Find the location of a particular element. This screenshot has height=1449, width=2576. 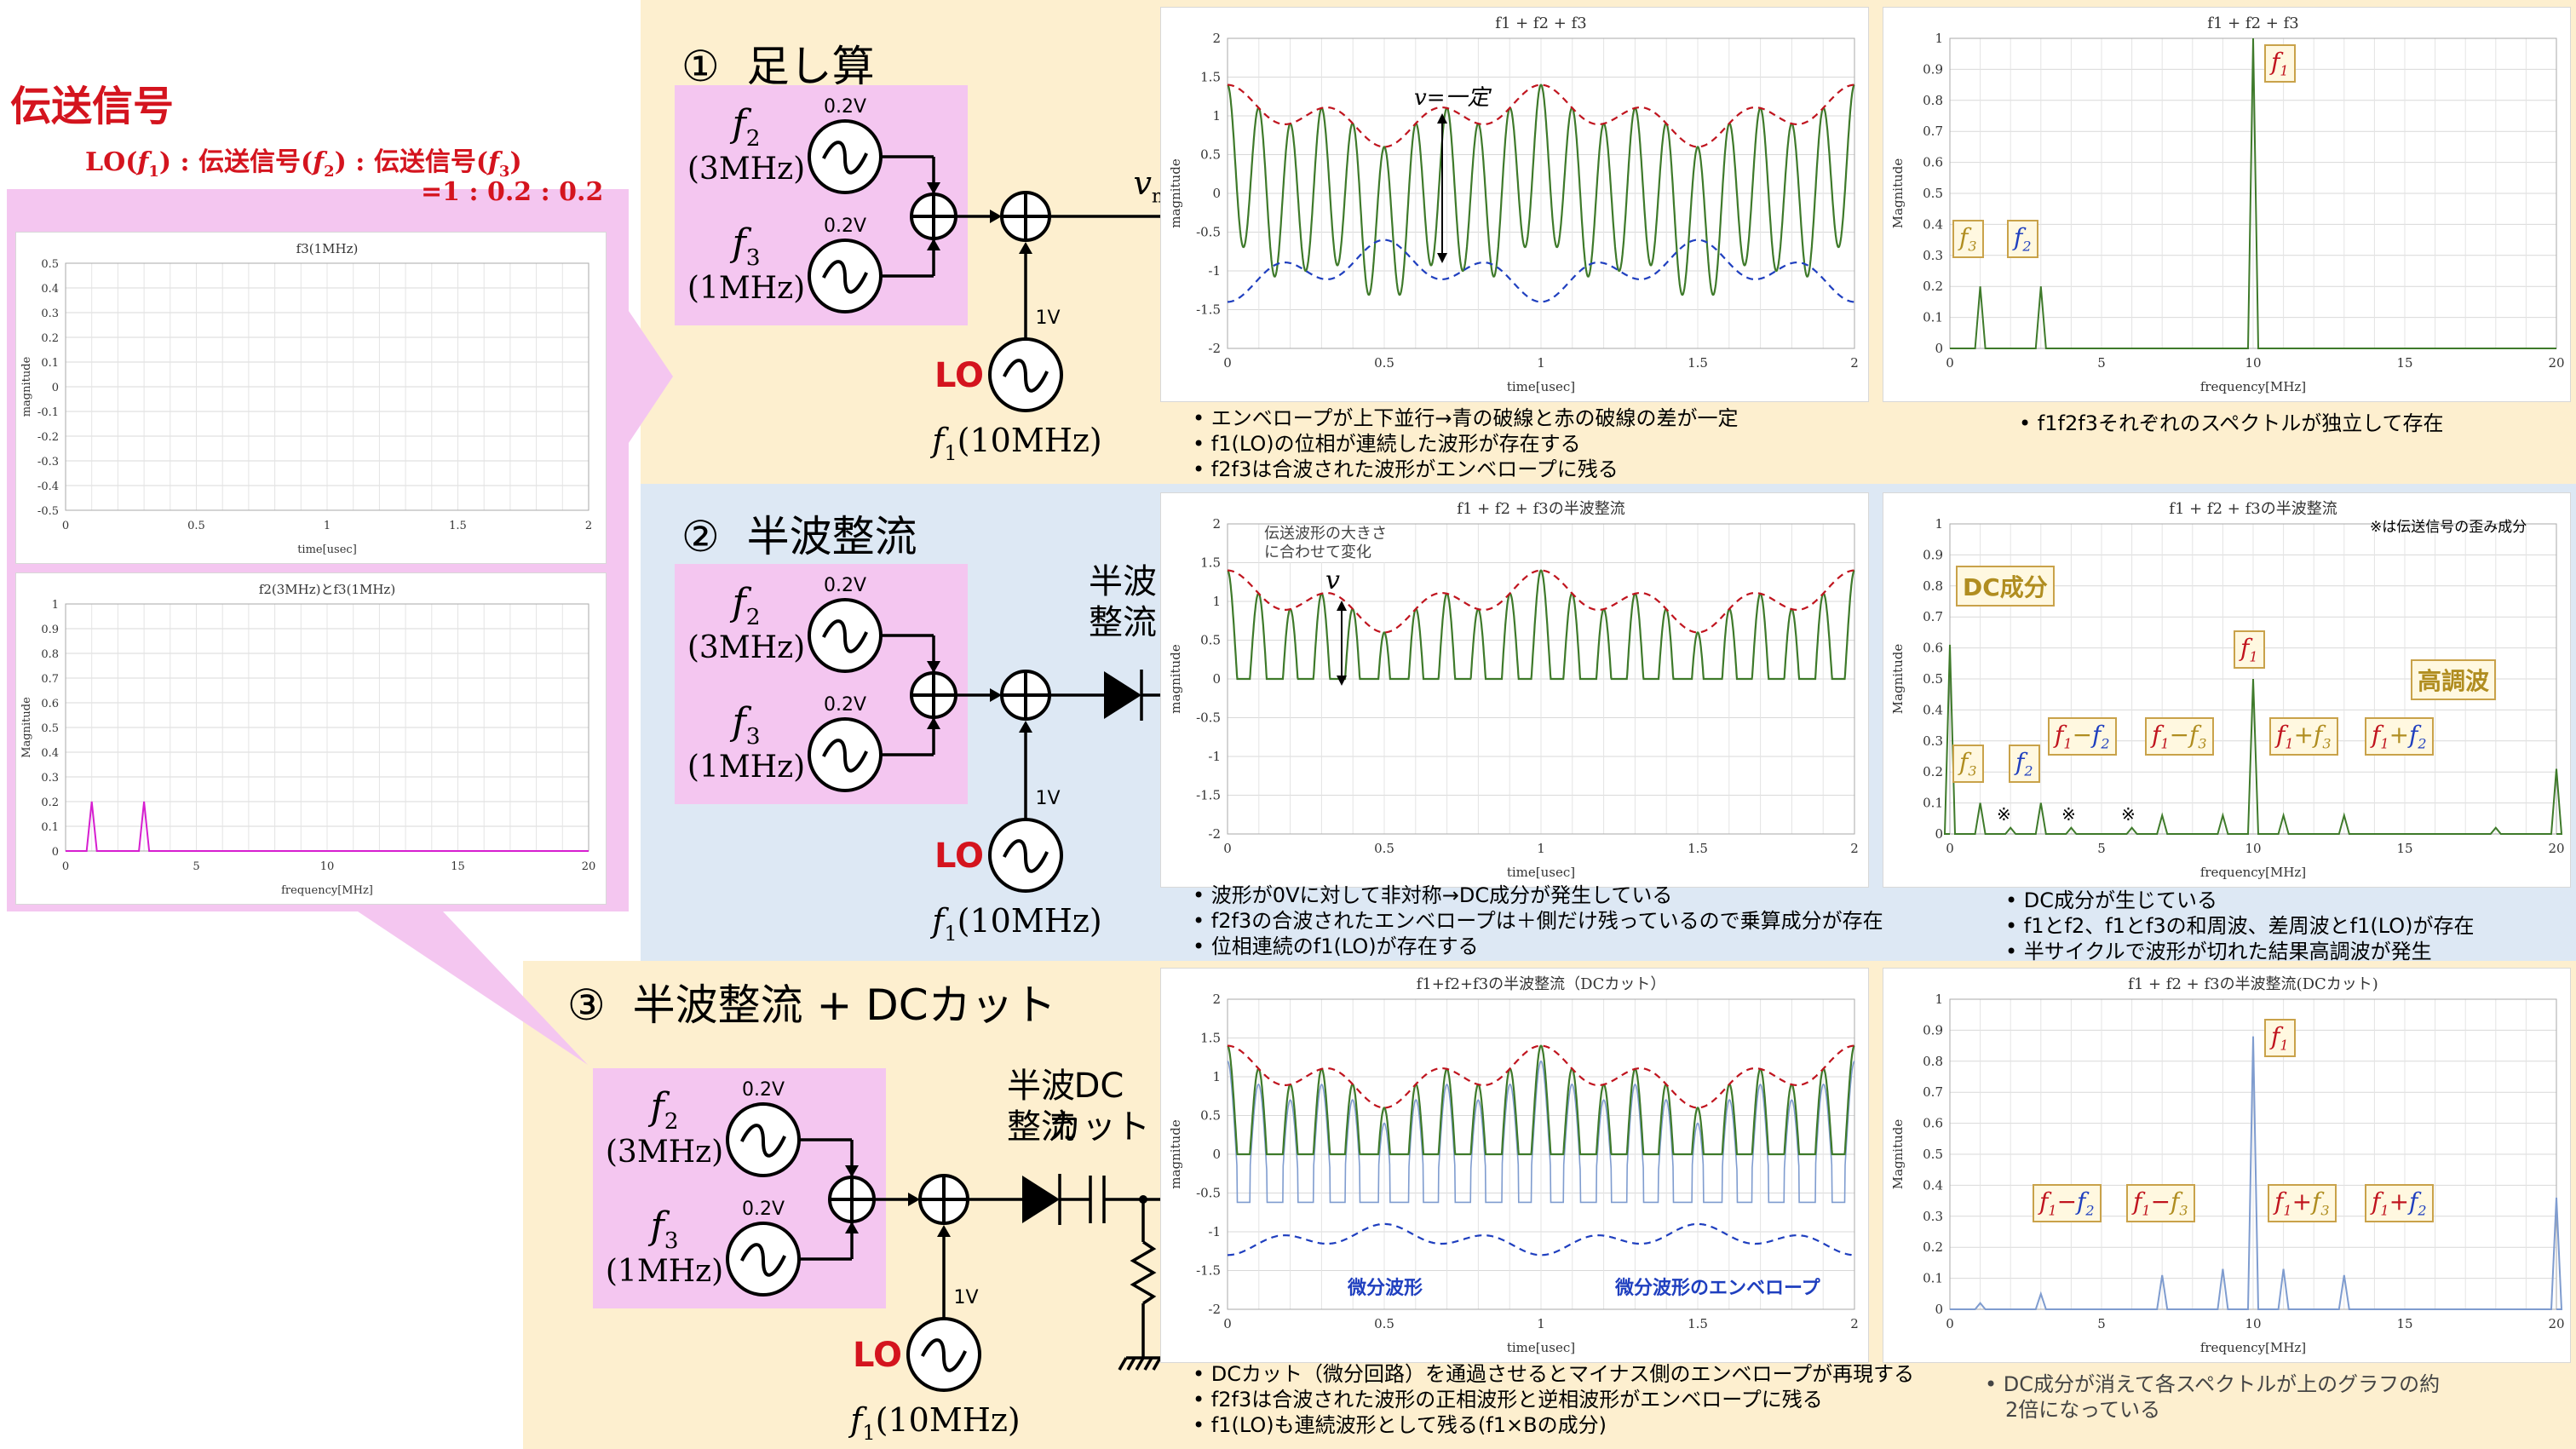

callout-harmonics: 高調波 is located at coordinates (2454, 680).